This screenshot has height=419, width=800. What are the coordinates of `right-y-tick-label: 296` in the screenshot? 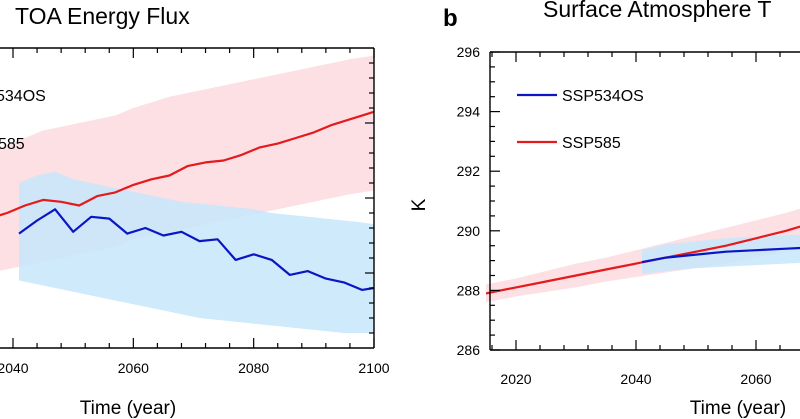 It's located at (469, 52).